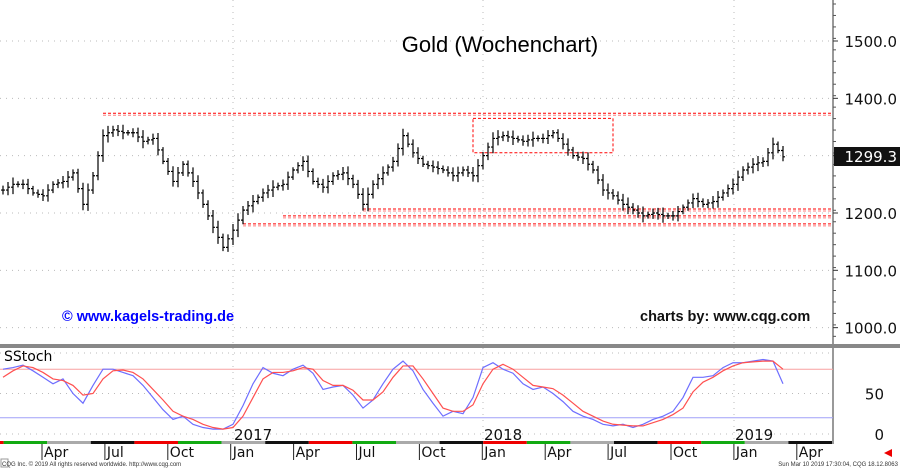 This screenshot has height=471, width=900. What do you see at coordinates (871, 42) in the screenshot?
I see `y-tick-label: 1500.0` at bounding box center [871, 42].